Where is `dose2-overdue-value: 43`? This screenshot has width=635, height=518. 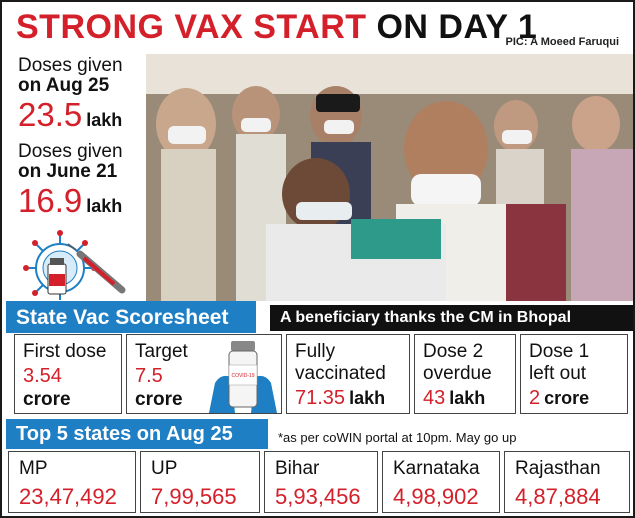 dose2-overdue-value: 43 is located at coordinates (434, 398).